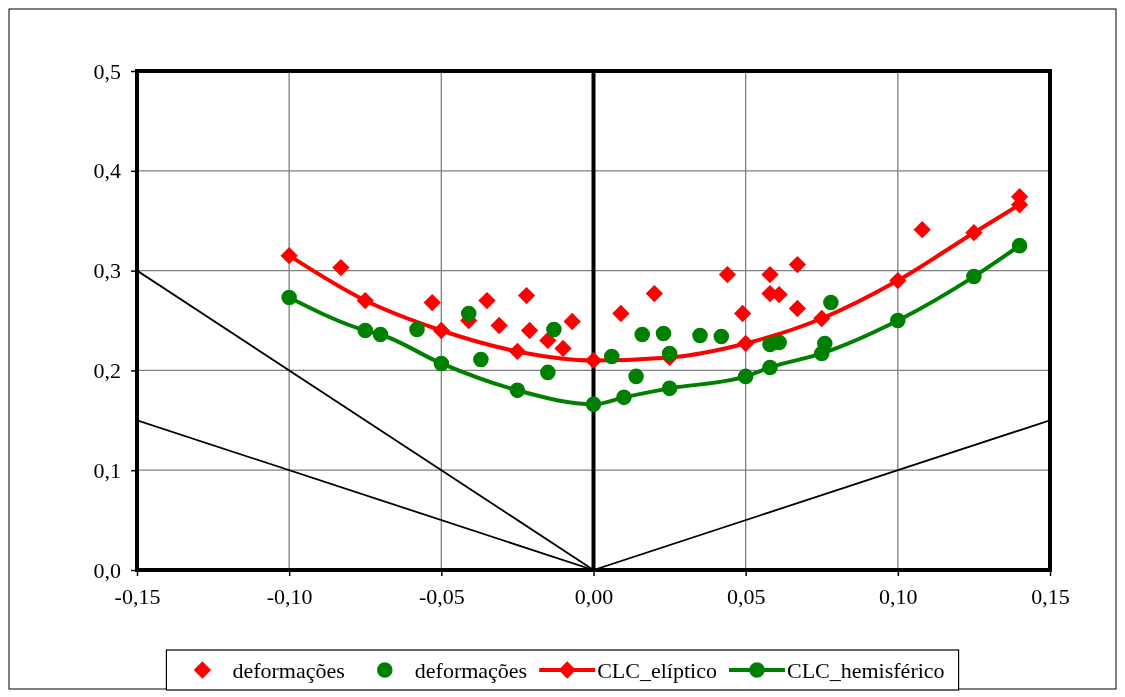  Describe the element at coordinates (289, 596) in the screenshot. I see `x-tick-label: -0,10` at that location.